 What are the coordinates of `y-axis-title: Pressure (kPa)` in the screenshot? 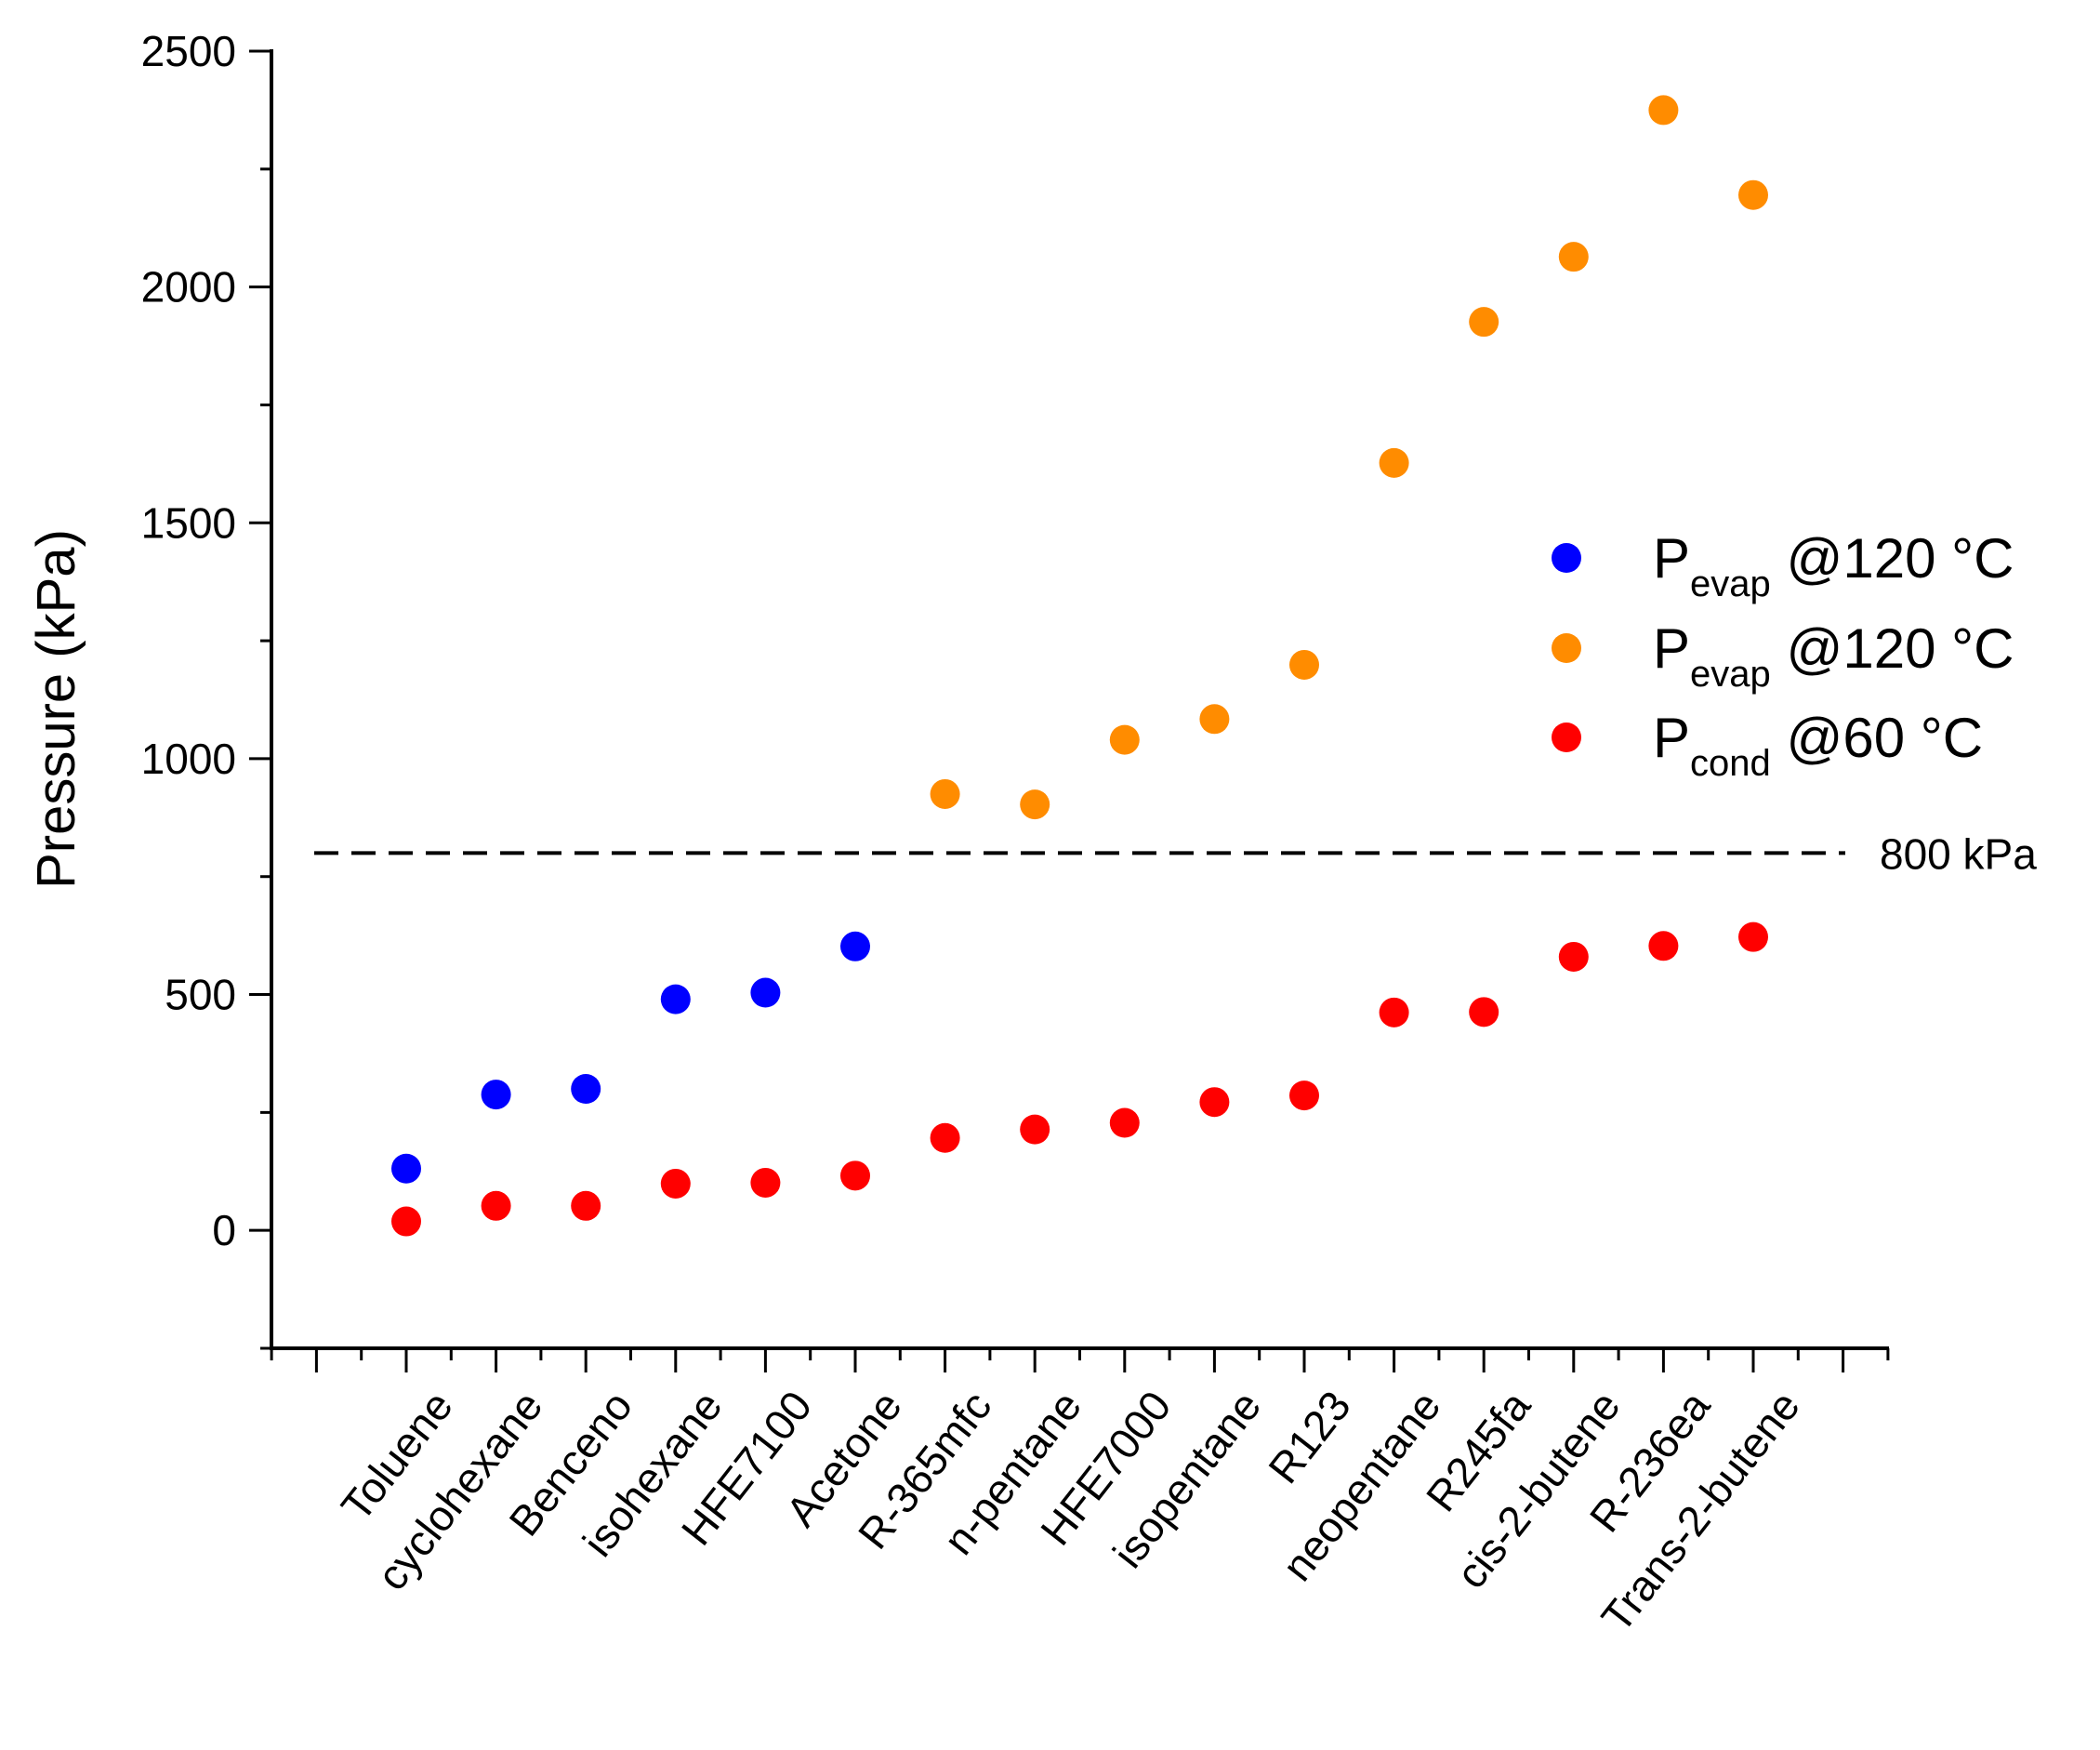 It's located at (56, 709).